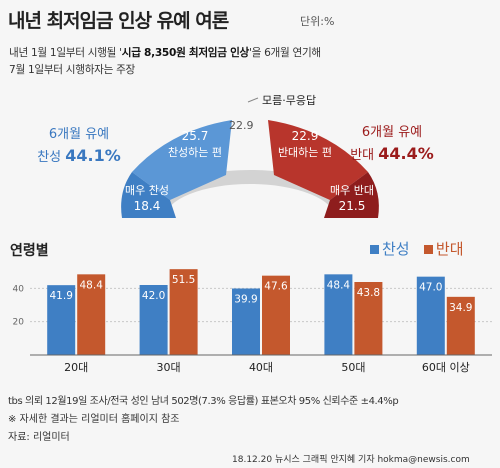 This screenshot has width=500, height=468. Describe the element at coordinates (195, 152) in the screenshot. I see `lean-support-label: 찬성하는 편` at that location.